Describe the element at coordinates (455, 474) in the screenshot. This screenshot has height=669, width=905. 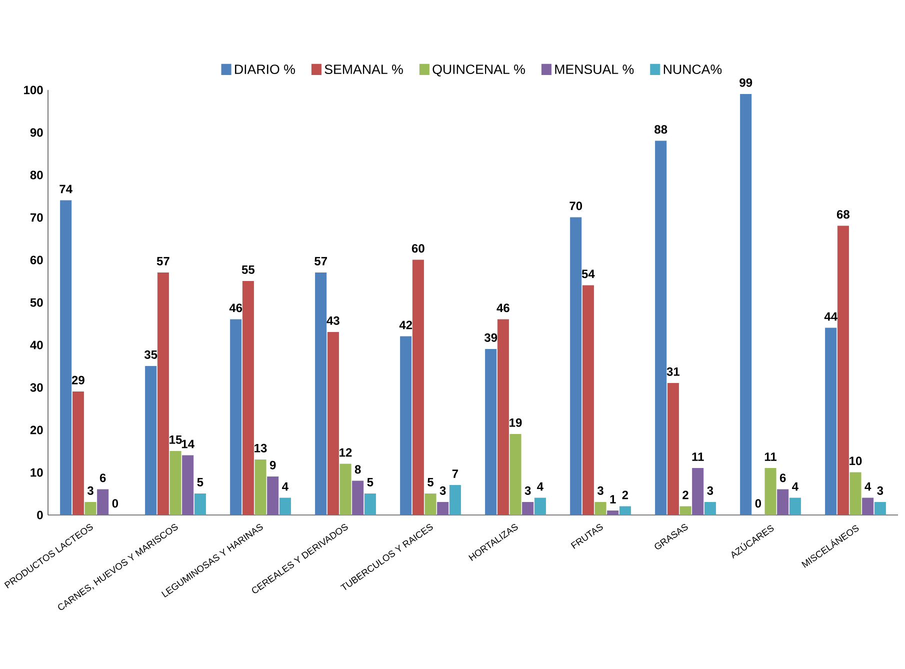
I see `data-label: 7` at that location.